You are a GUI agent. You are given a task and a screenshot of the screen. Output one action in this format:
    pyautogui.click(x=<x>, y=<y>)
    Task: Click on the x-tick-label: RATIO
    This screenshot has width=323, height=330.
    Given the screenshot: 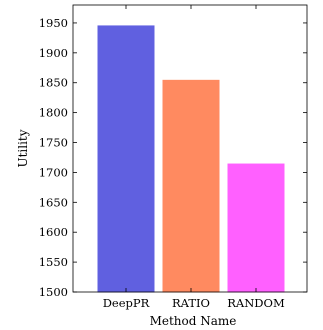 What is the action you would take?
    pyautogui.click(x=191, y=303)
    